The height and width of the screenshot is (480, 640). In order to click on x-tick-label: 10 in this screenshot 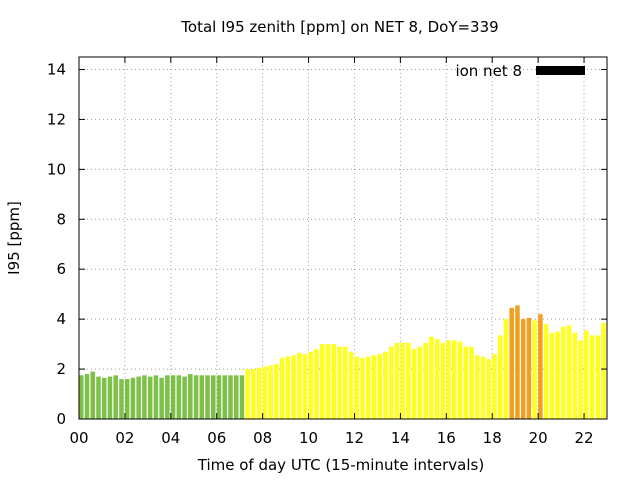, I will do `click(308, 438)`.